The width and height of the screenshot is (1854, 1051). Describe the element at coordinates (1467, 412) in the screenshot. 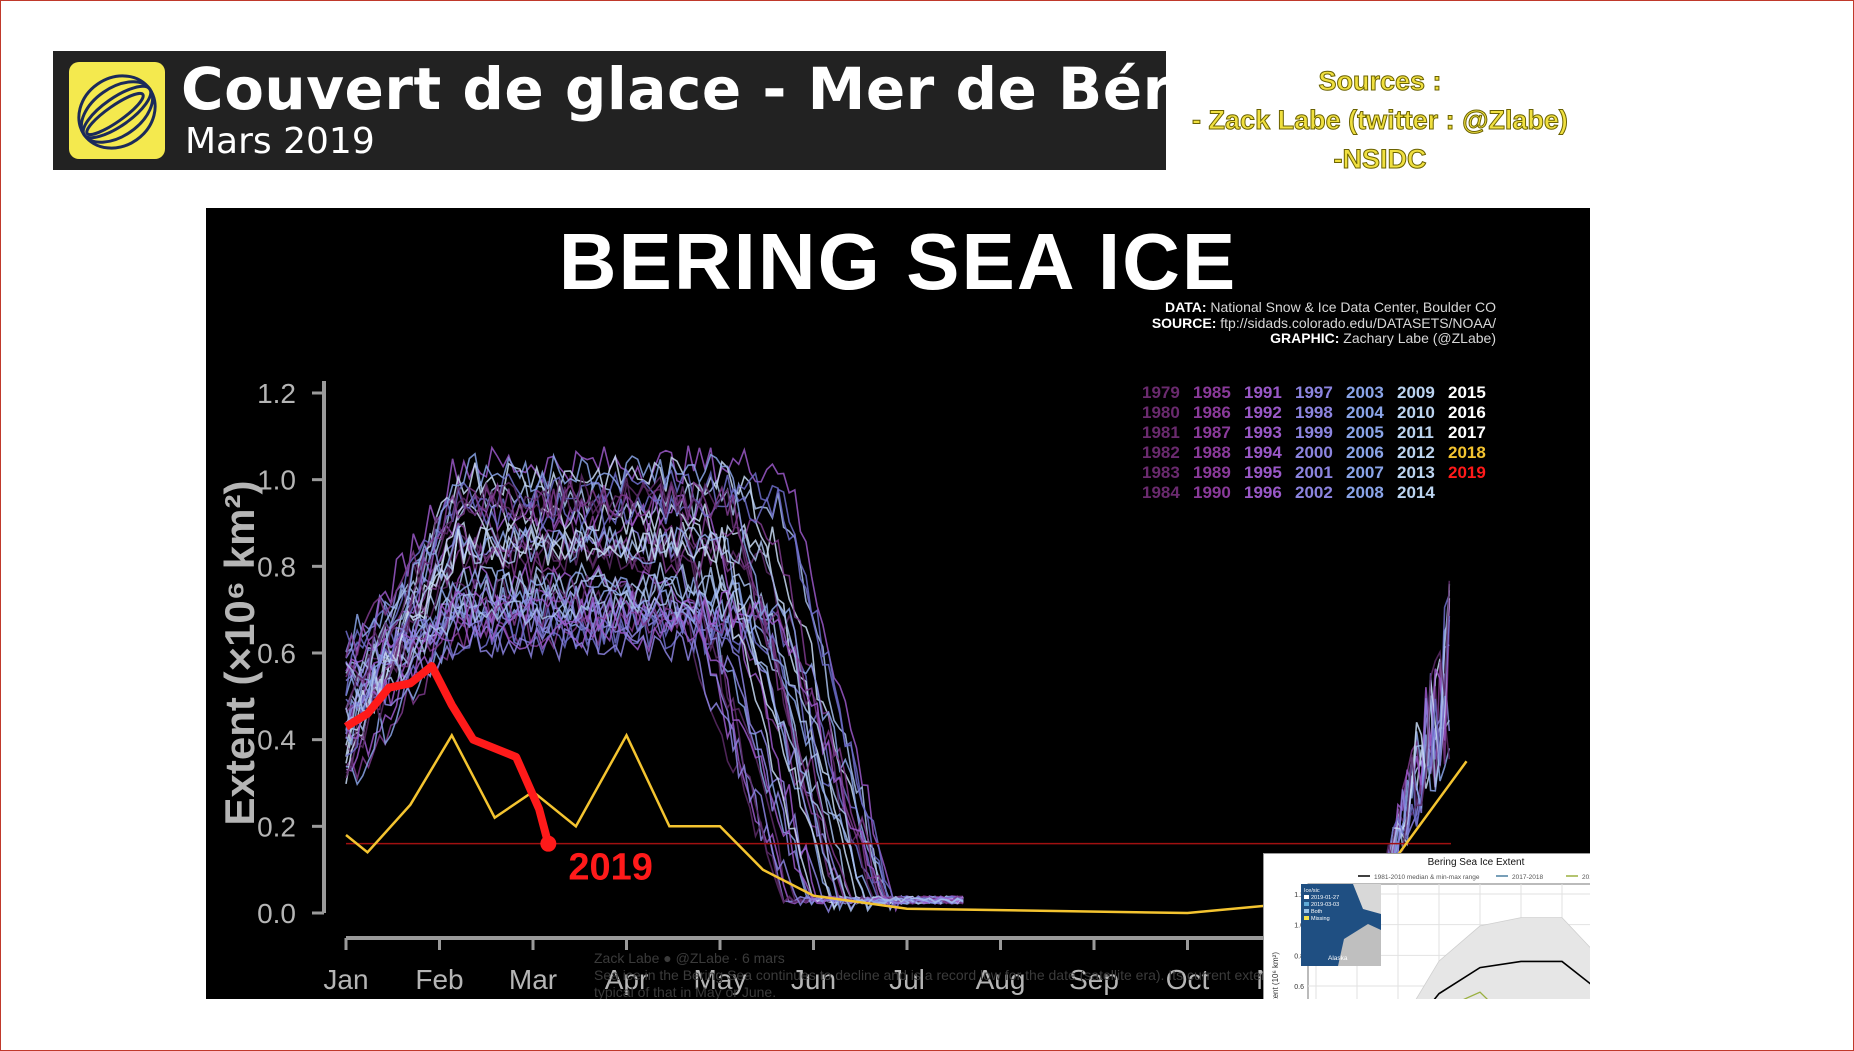

I see `legend-year-2016: 2016` at that location.